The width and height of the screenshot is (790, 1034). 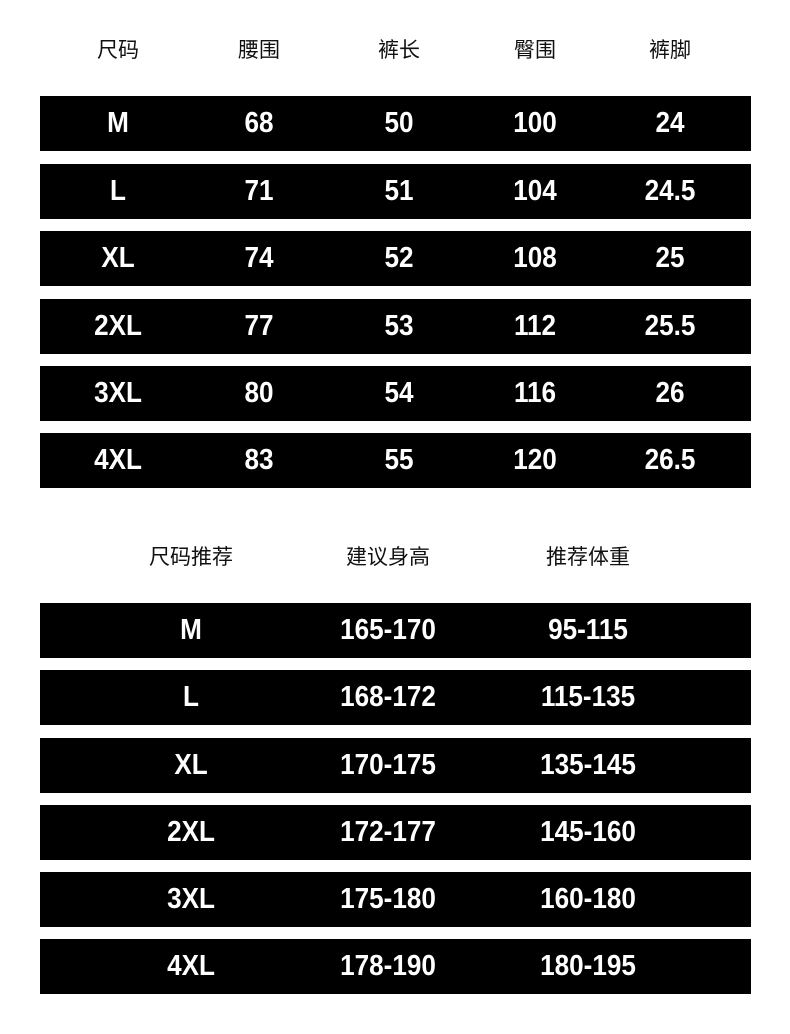 What do you see at coordinates (535, 258) in the screenshot?
I see `size-table-cell: 108` at bounding box center [535, 258].